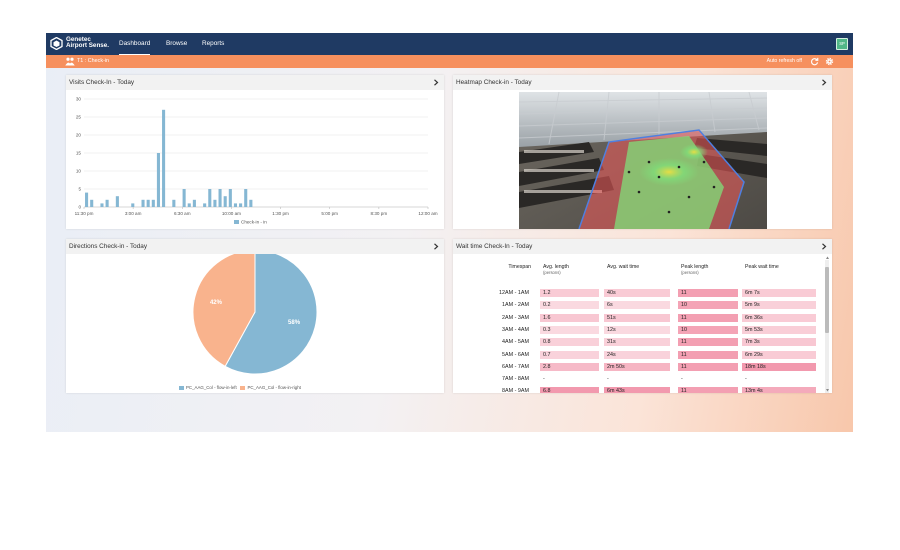 The image size is (900, 550). Describe the element at coordinates (294, 323) in the screenshot. I see `pie-slice-label: 58%` at that location.